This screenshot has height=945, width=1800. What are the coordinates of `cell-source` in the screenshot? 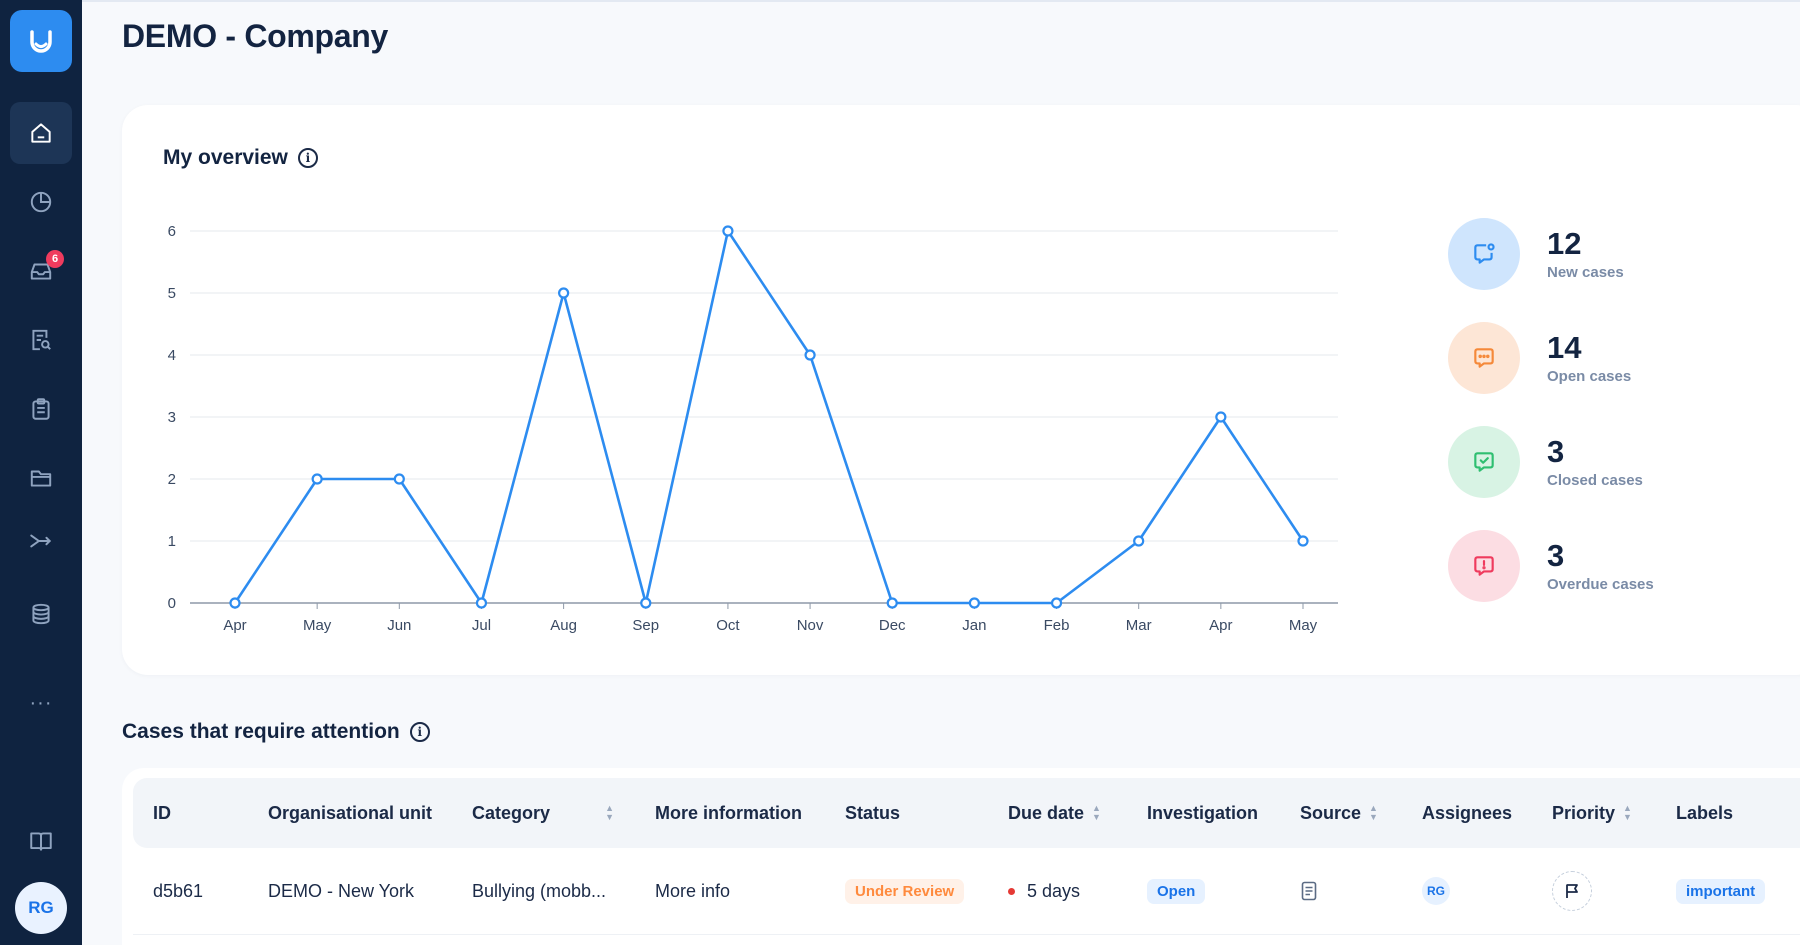 It's located at (1309, 891).